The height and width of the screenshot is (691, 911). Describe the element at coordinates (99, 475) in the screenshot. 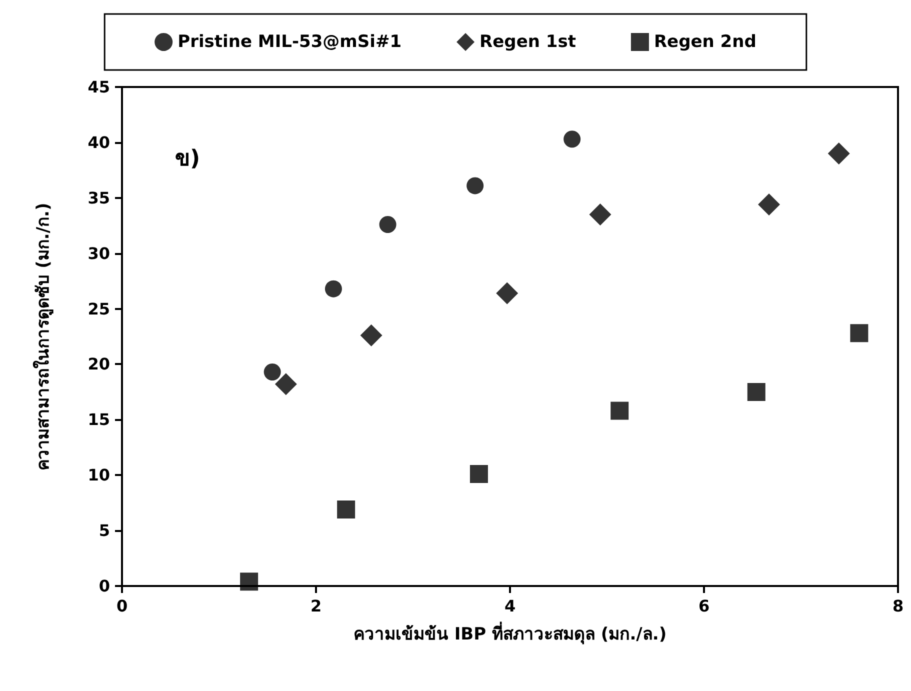

I see `y-tick-label: 10` at that location.